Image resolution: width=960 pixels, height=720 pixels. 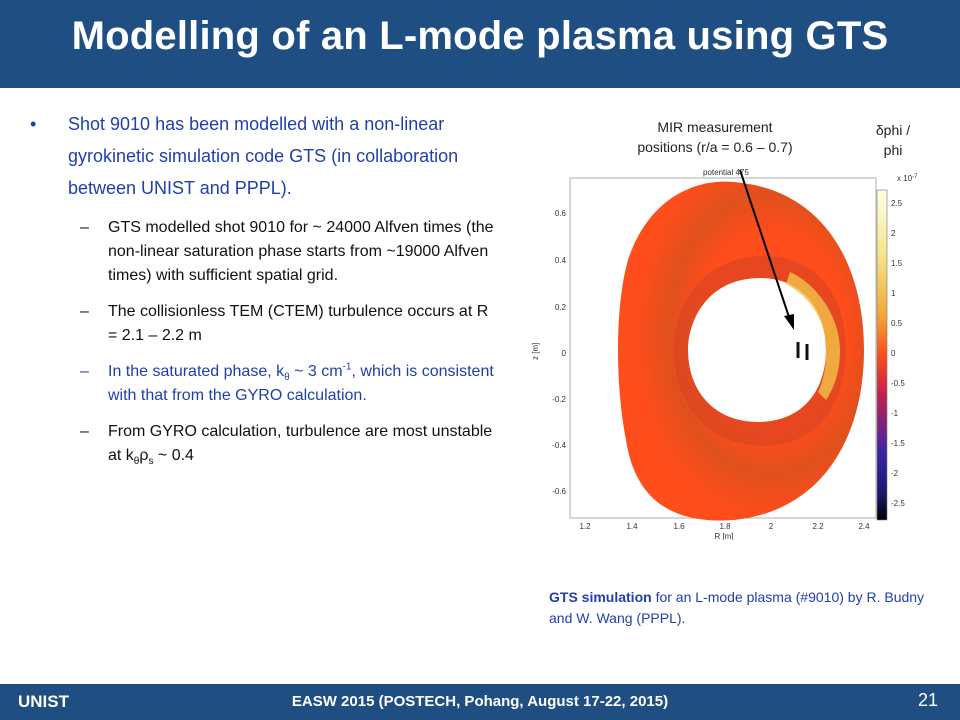 I want to click on title-bar, so click(x=480, y=44).